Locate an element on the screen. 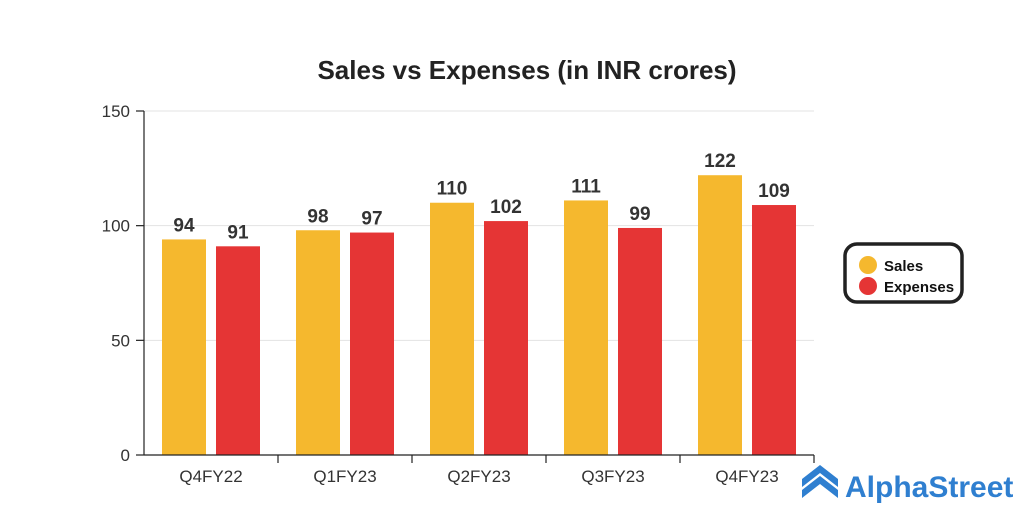  bar-expenses-Q2FY23 is located at coordinates (506, 338).